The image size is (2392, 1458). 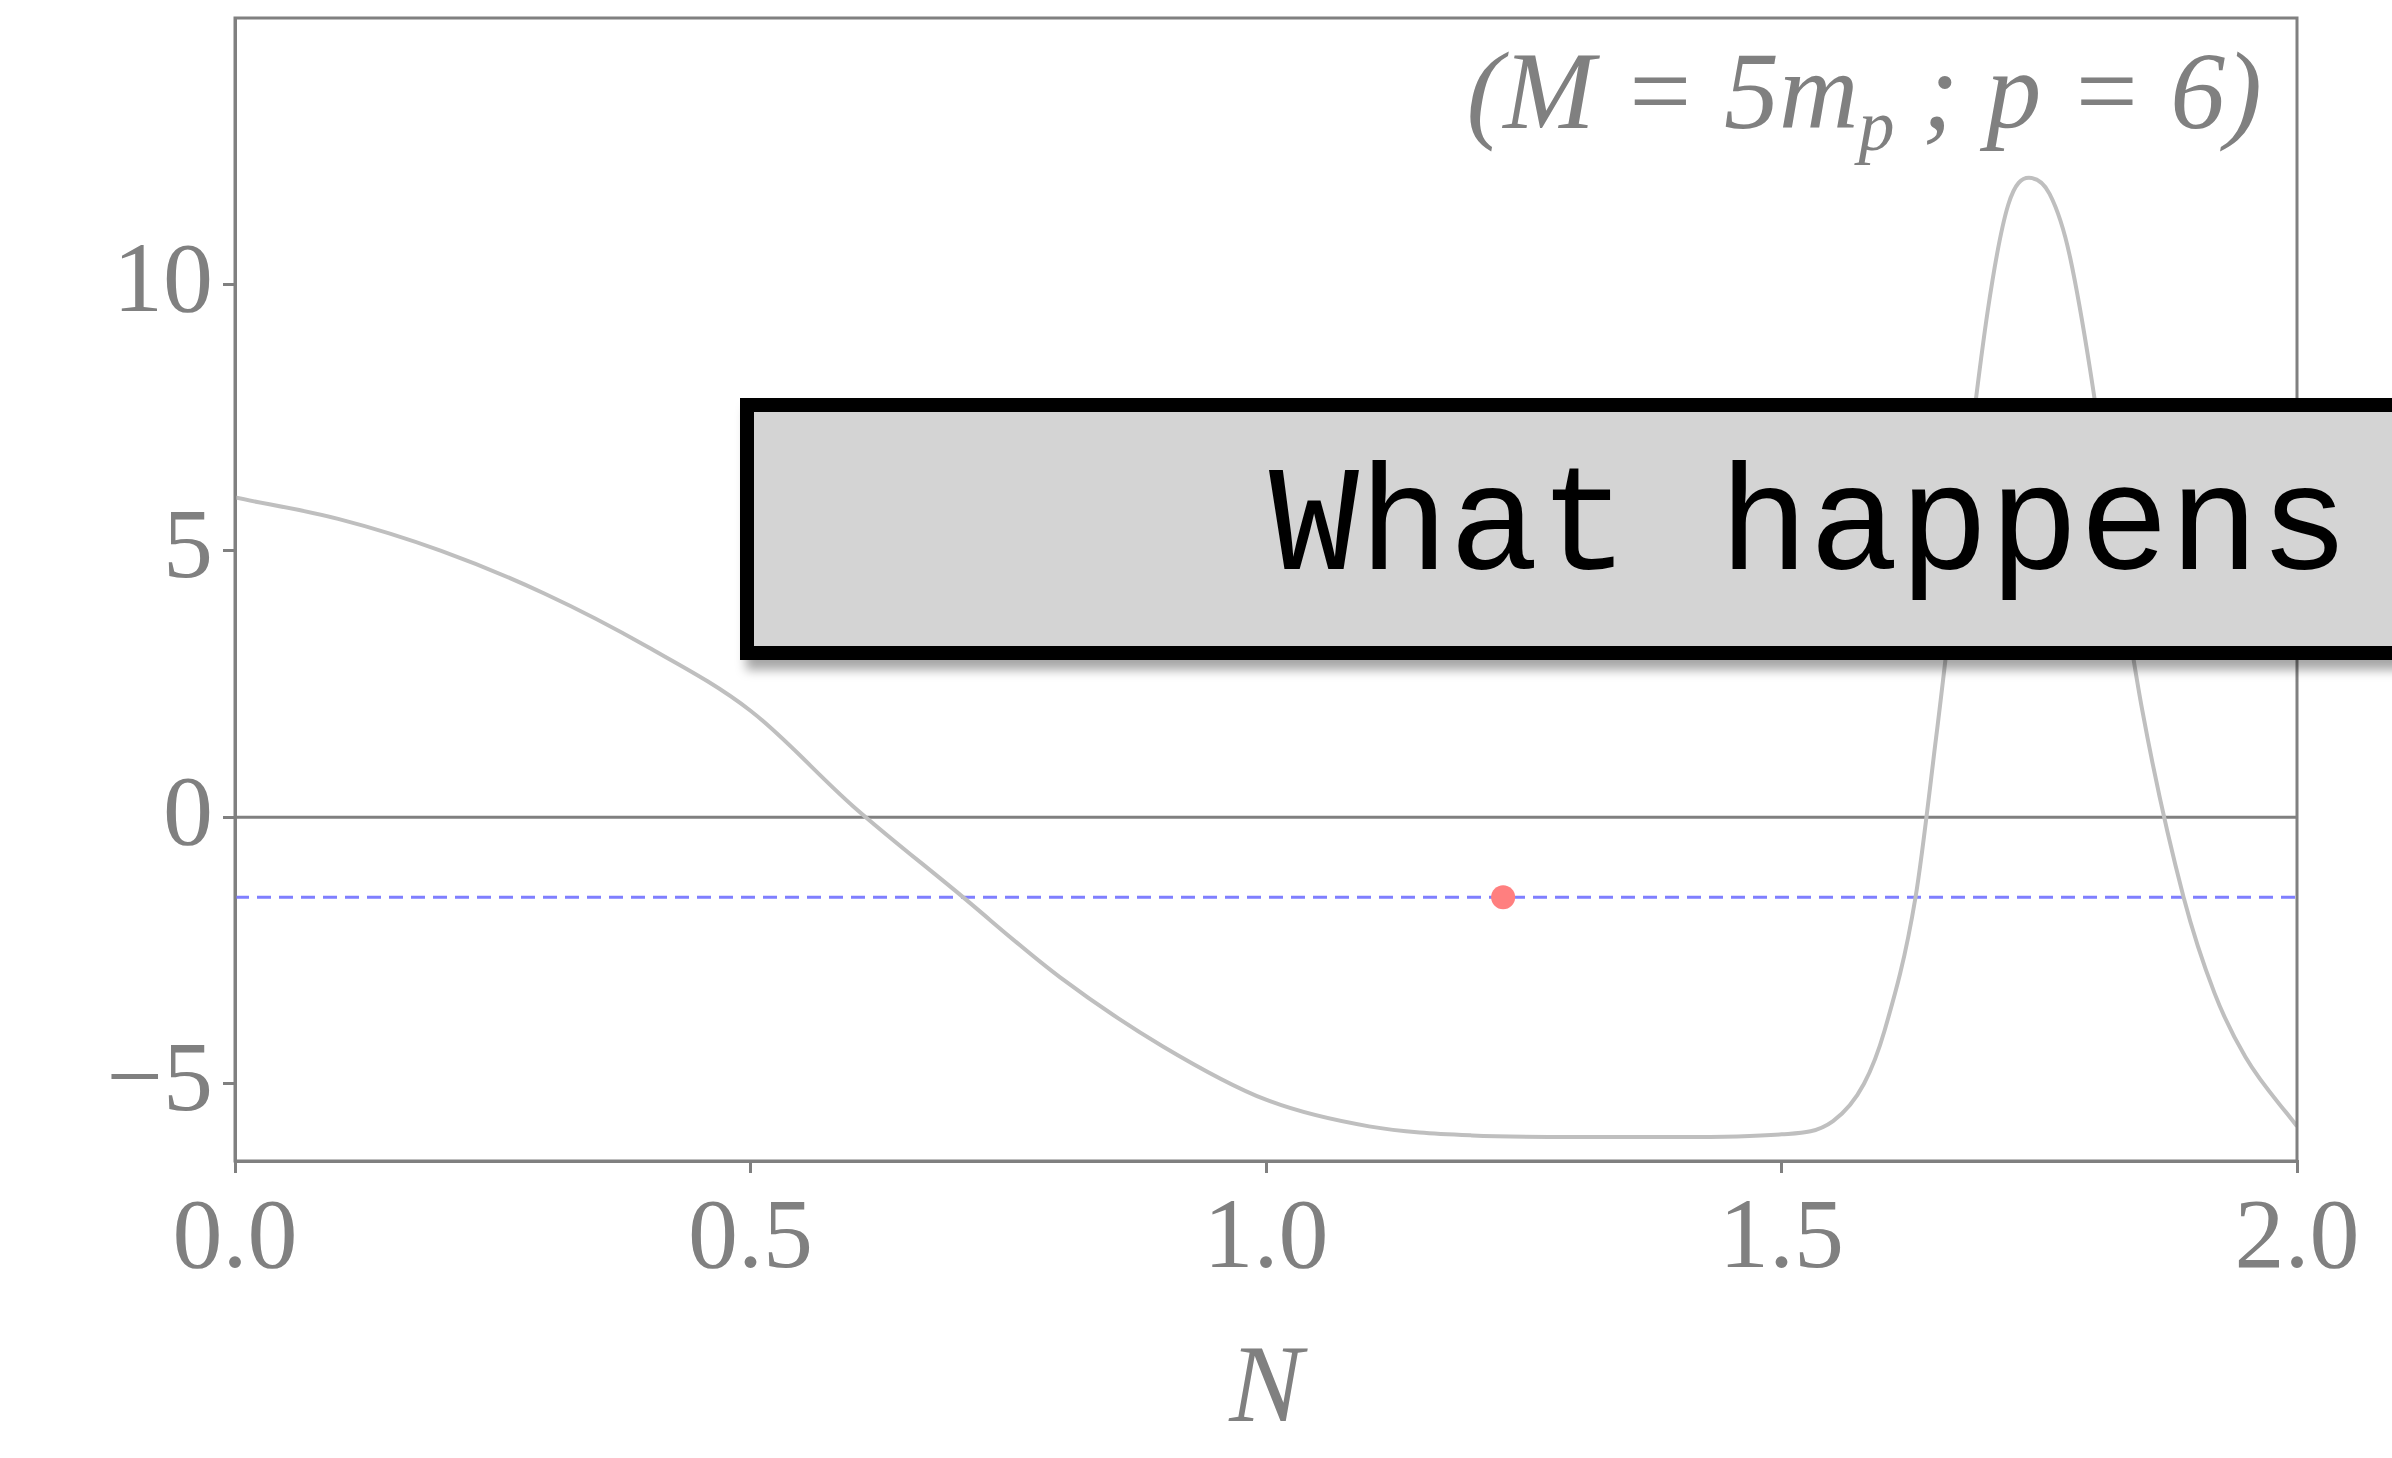 I want to click on y-tick-label: −5, so click(x=159, y=1076).